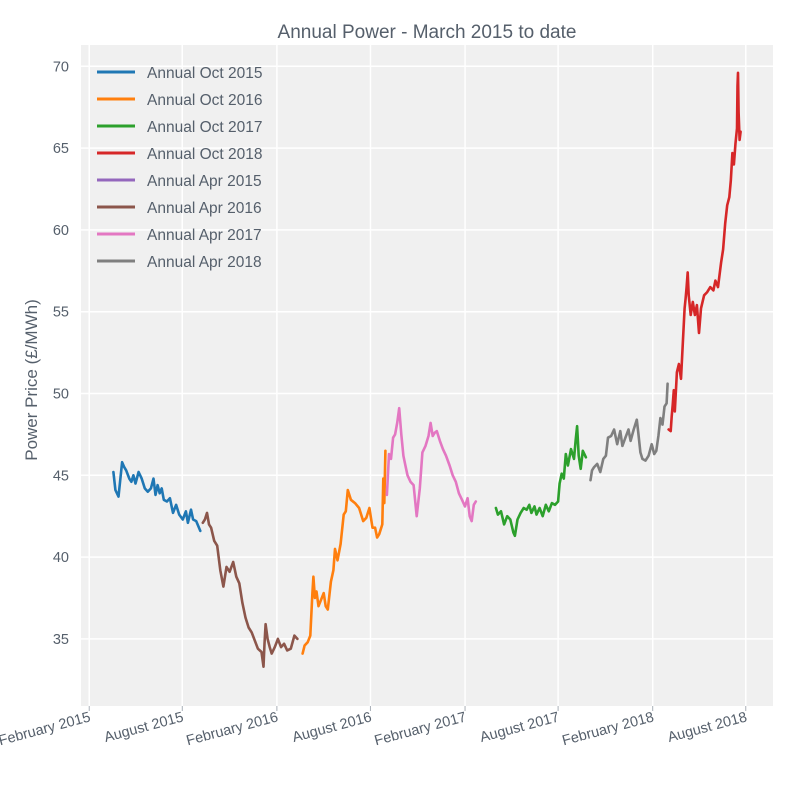  What do you see at coordinates (344, 552) in the screenshot?
I see `series-line-annual-oct-2016` at bounding box center [344, 552].